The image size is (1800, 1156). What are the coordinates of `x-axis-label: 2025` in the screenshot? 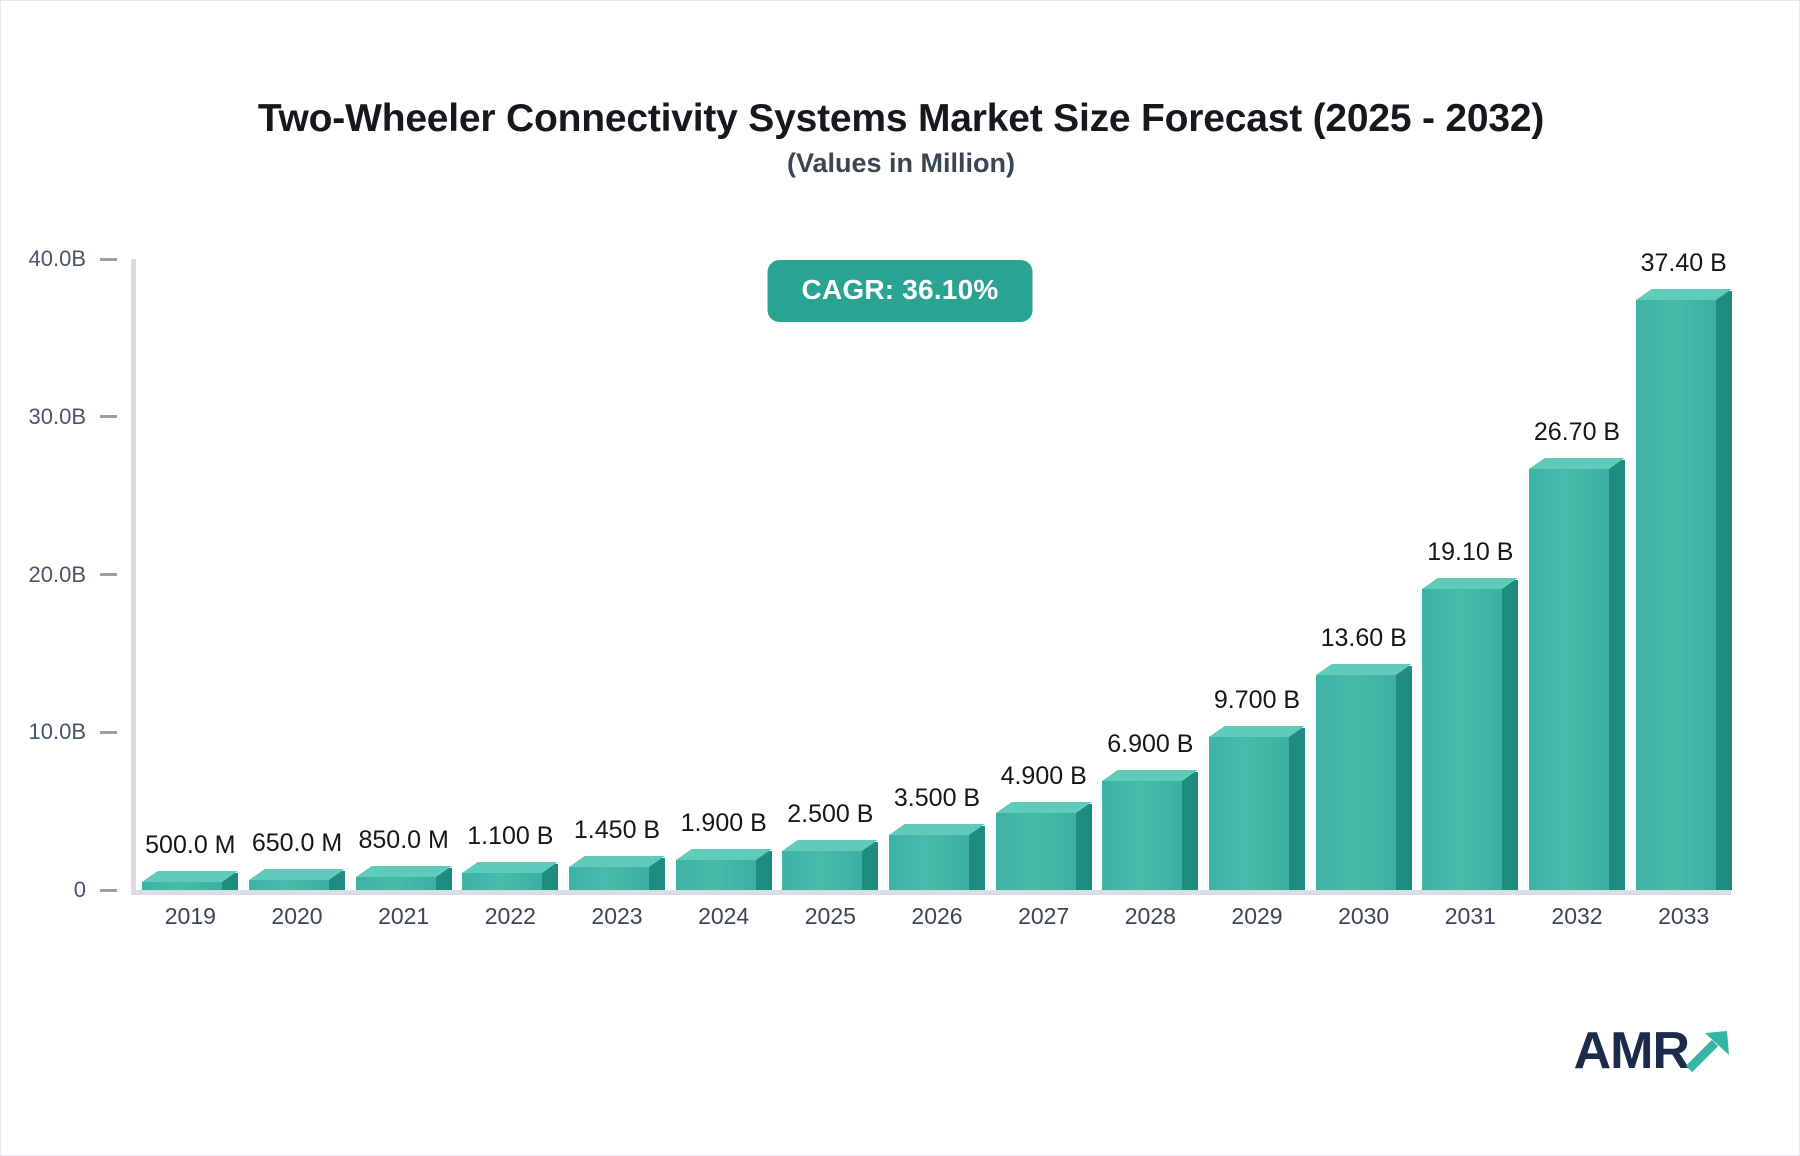 It's located at (830, 916).